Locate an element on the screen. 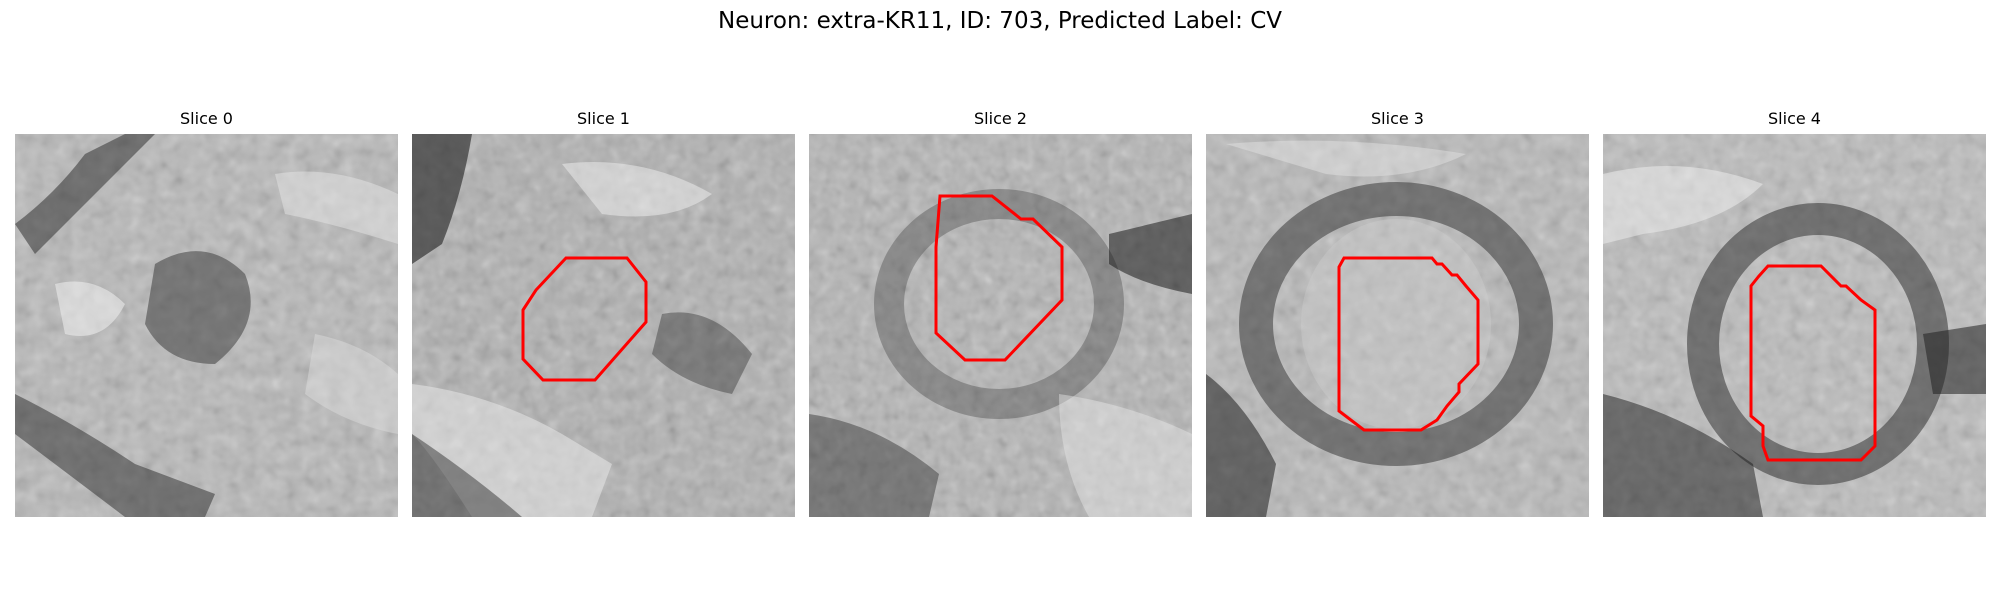 The width and height of the screenshot is (2000, 600). slice-panel-3: Slice 3 is located at coordinates (1397, 314).